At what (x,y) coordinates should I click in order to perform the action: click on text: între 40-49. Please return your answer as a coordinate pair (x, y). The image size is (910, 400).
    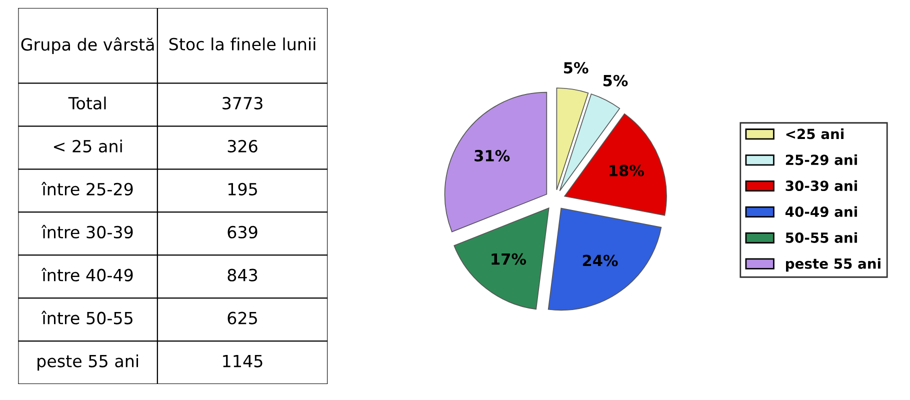
    Looking at the image, I should click on (87, 275).